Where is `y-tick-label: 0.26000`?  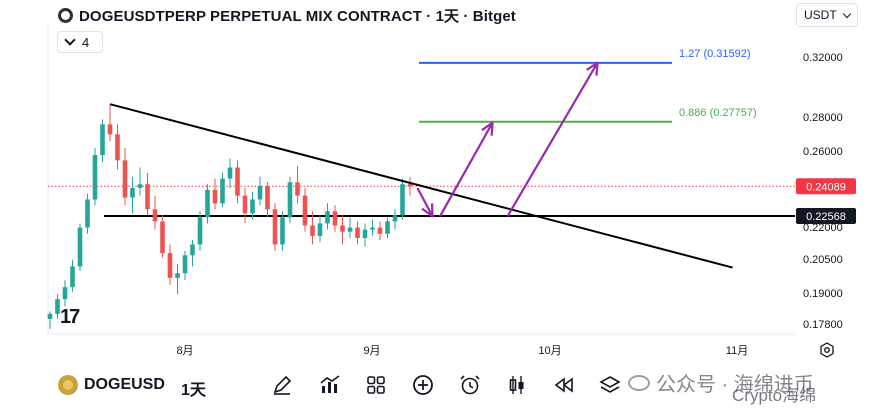
y-tick-label: 0.26000 is located at coordinates (823, 152).